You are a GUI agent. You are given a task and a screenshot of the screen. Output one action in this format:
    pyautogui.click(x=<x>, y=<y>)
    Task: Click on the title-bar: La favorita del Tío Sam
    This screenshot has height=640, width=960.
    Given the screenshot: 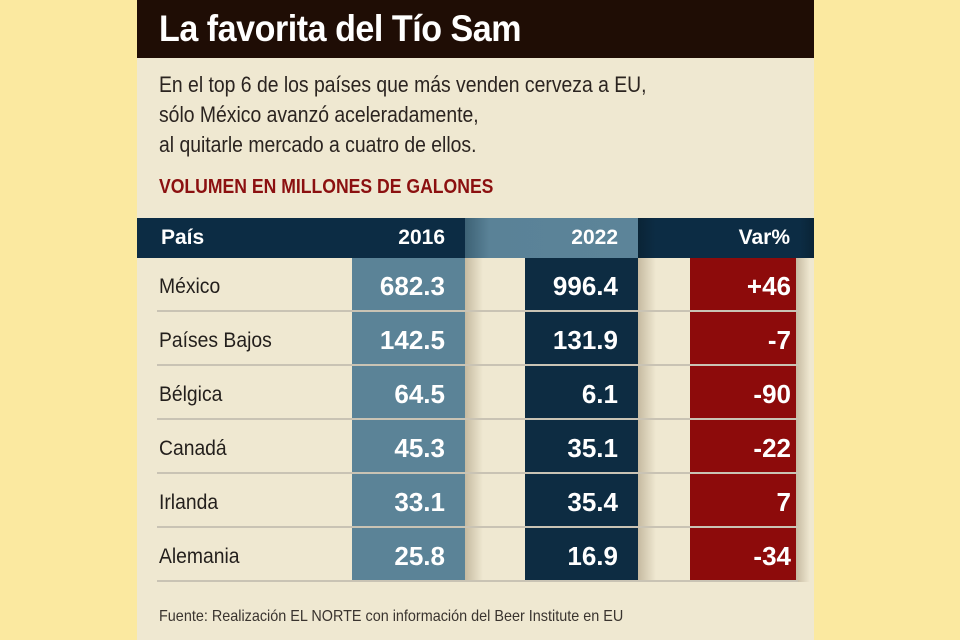 What is the action you would take?
    pyautogui.click(x=475, y=29)
    